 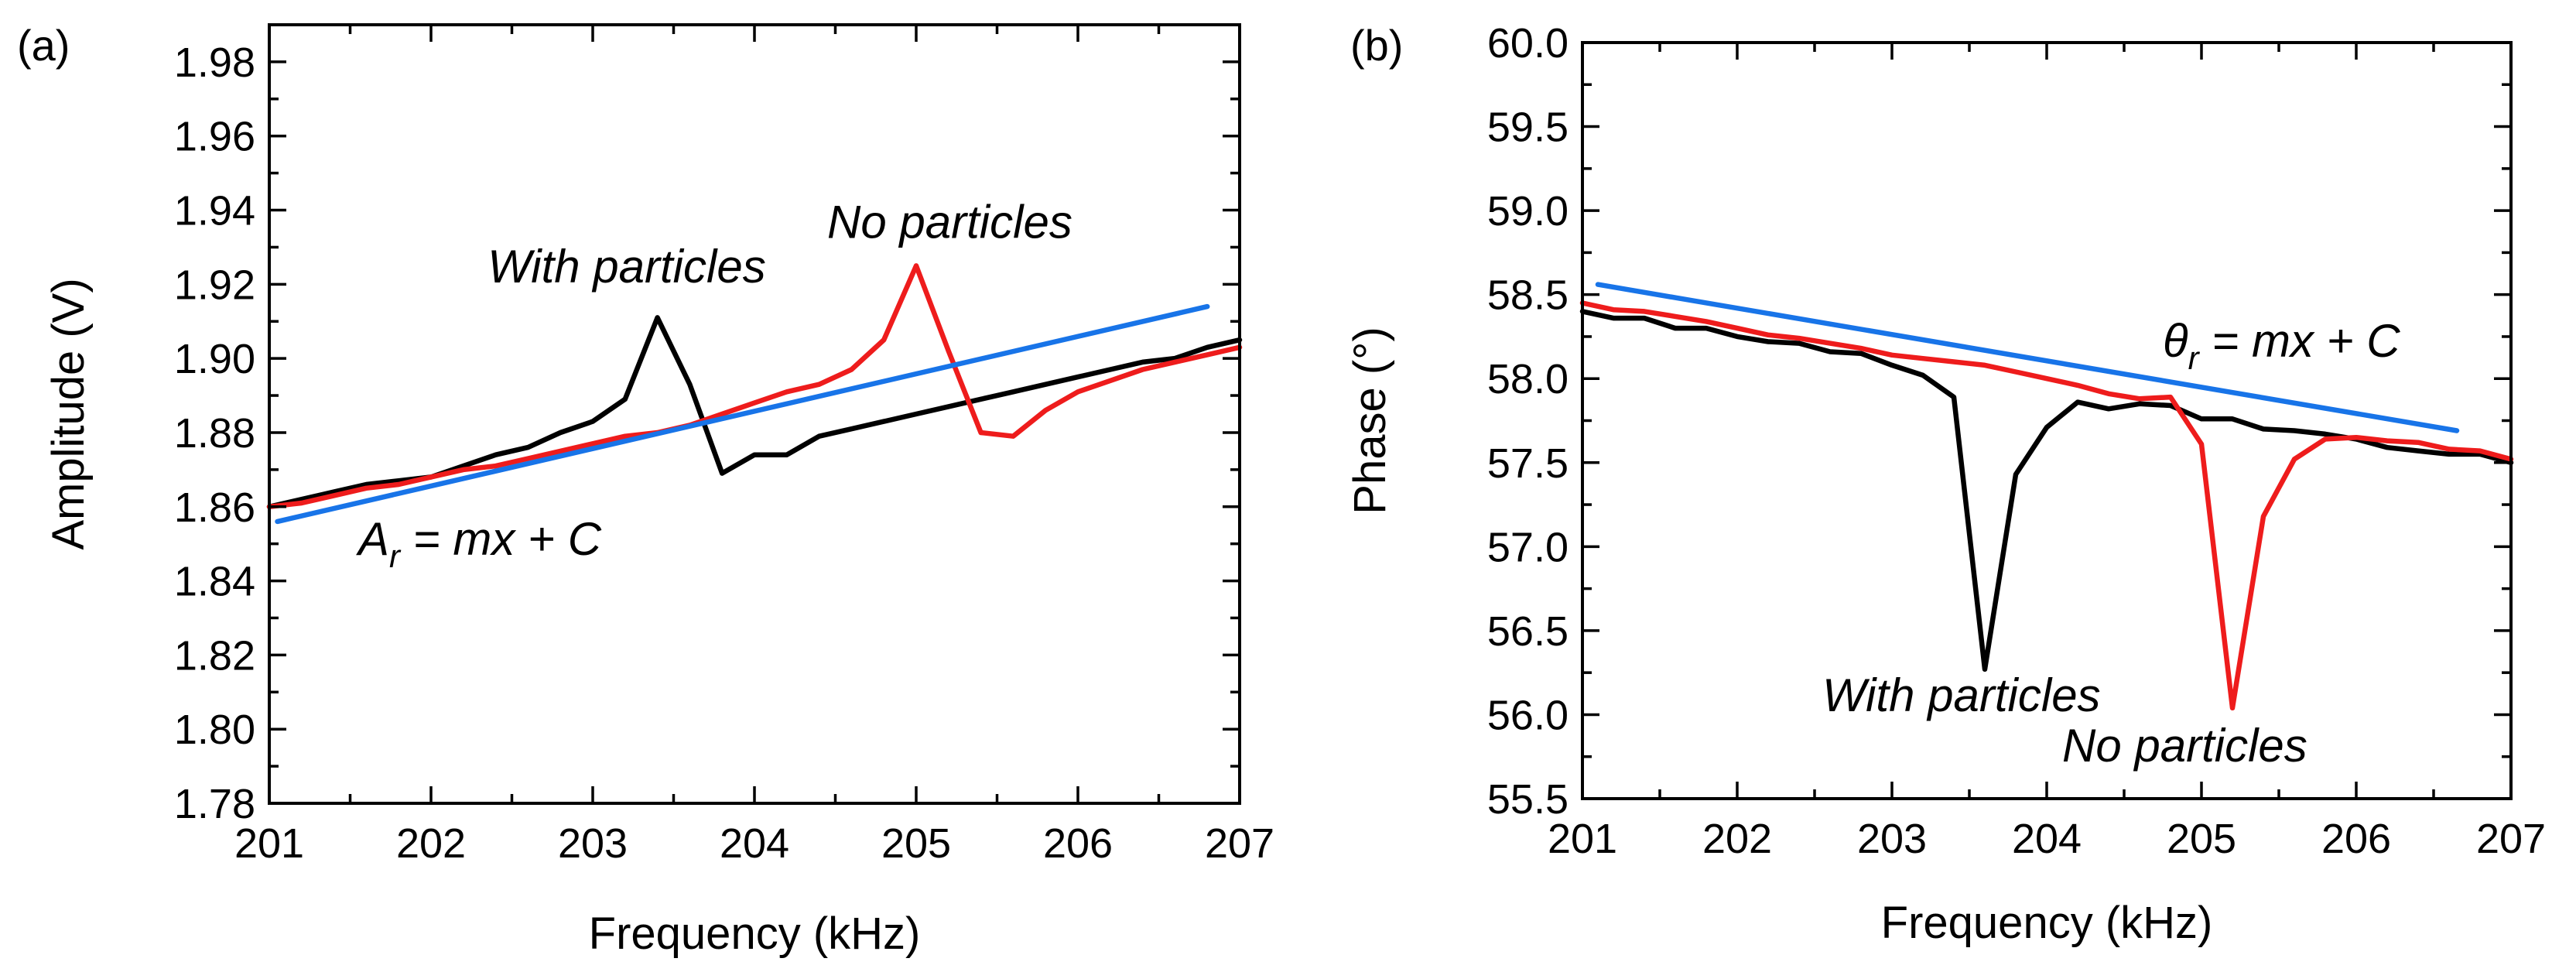 I want to click on panel-b-annotation-with-particles: With particles, so click(x=1962, y=695).